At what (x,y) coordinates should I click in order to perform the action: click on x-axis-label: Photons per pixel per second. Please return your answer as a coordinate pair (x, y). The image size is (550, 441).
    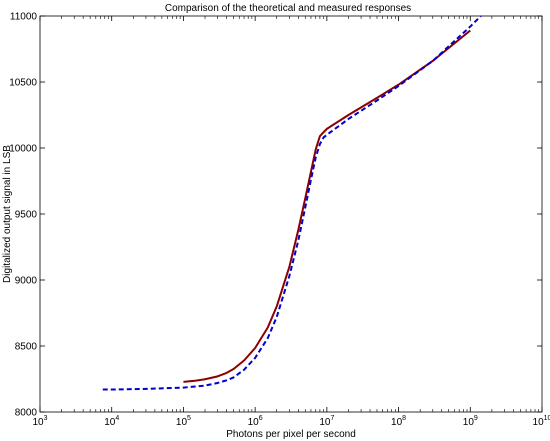
    Looking at the image, I should click on (291, 434).